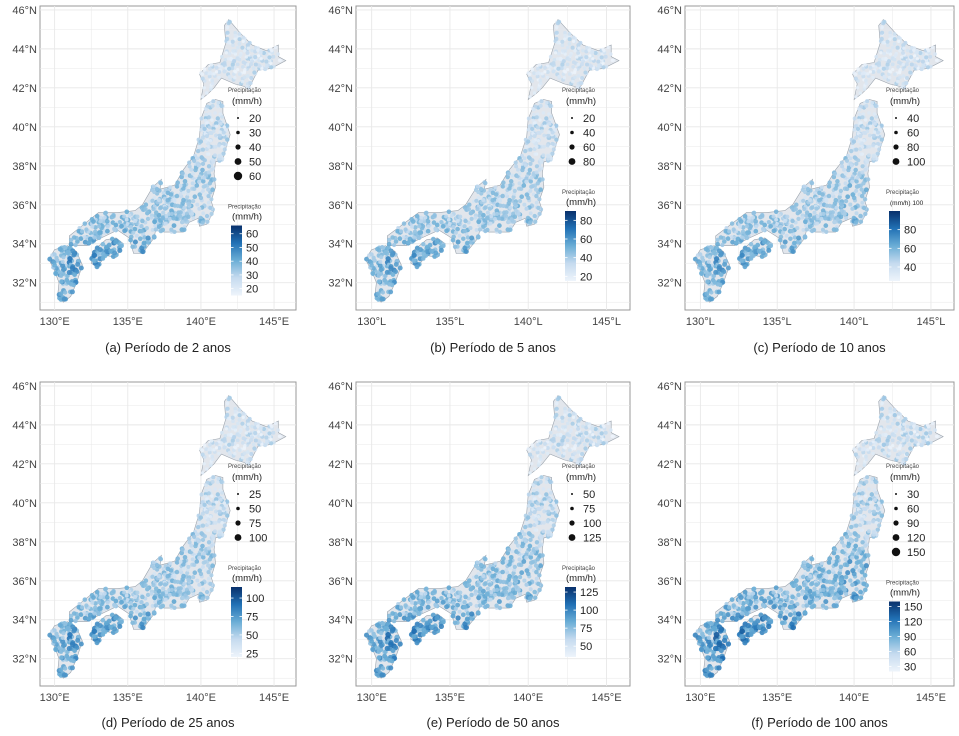  I want to click on panel-caption: (c) Período de 10 anos, so click(819, 347).